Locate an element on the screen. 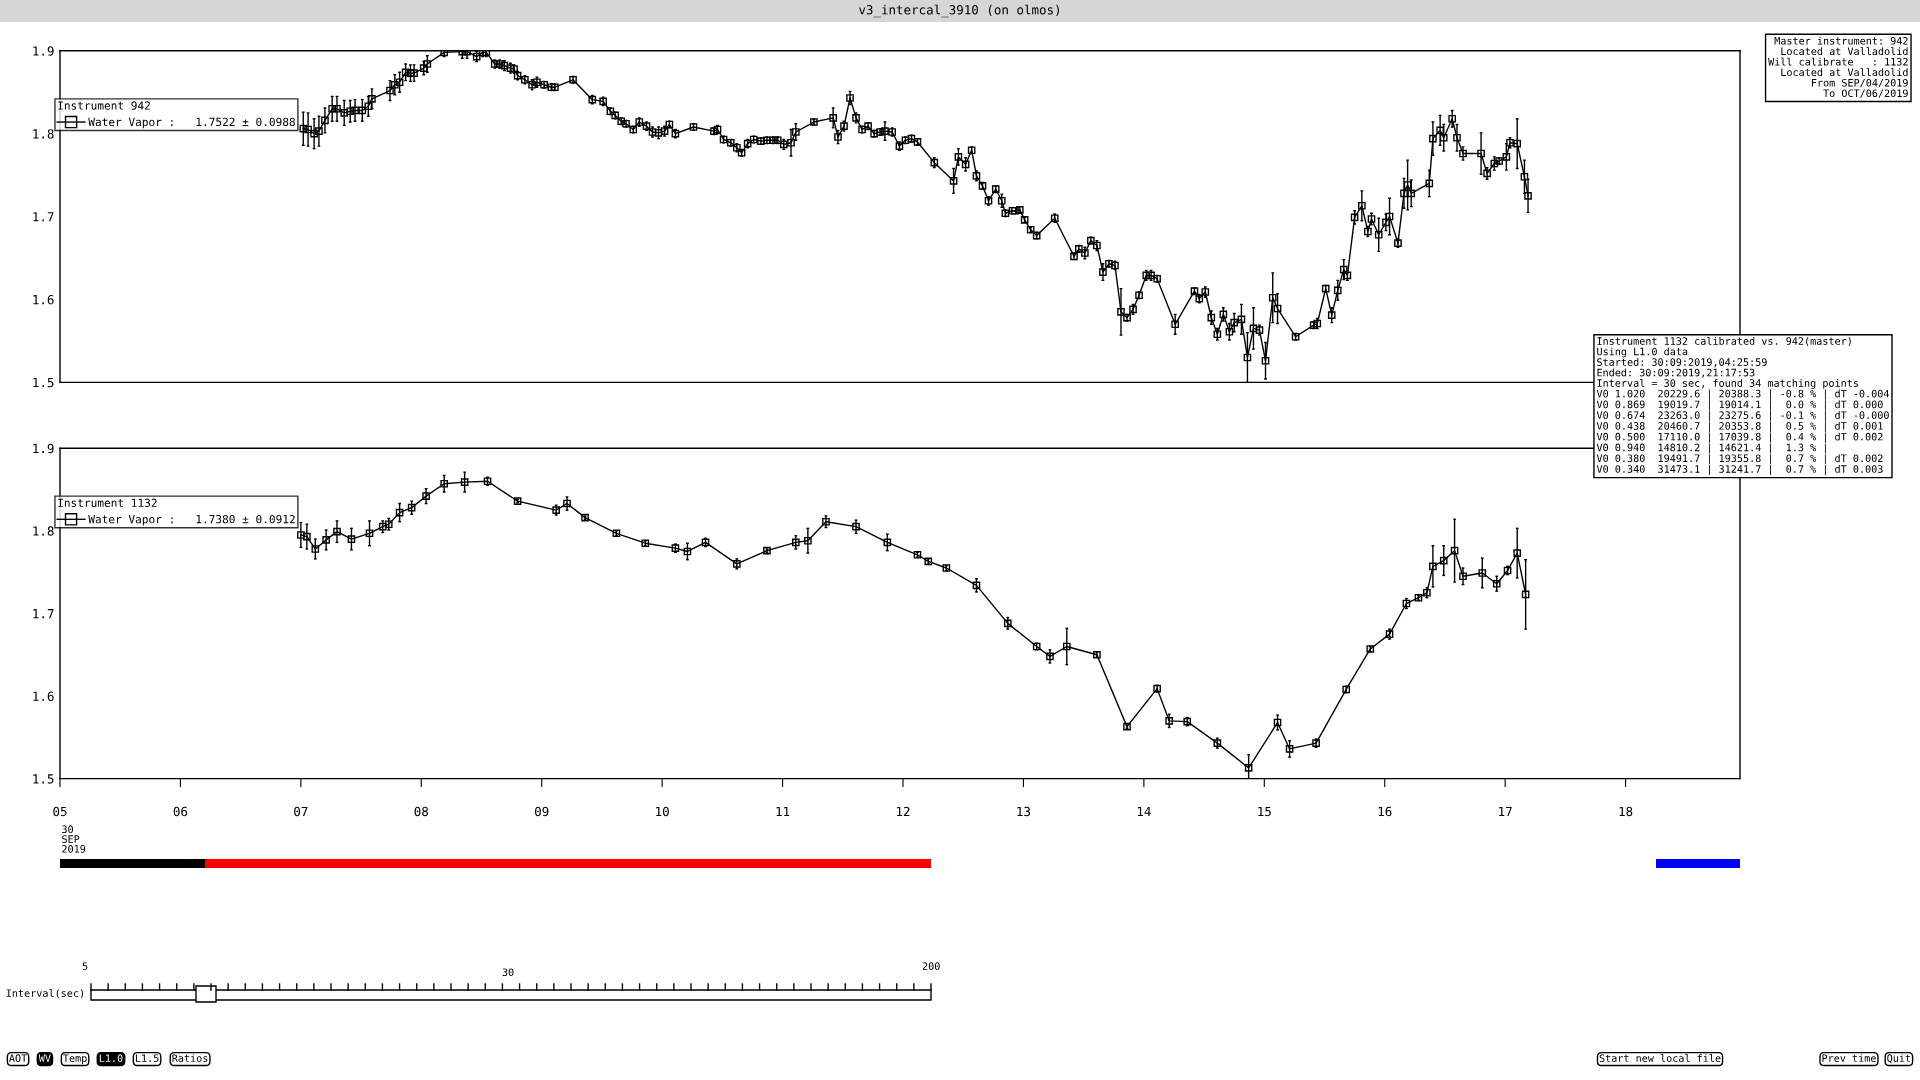  x-tick-label: 07 is located at coordinates (301, 811).